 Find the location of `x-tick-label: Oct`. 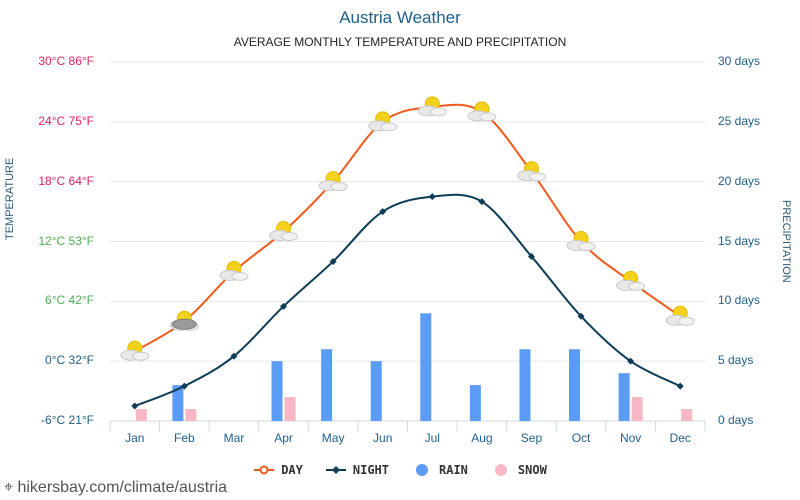

x-tick-label: Oct is located at coordinates (581, 438).